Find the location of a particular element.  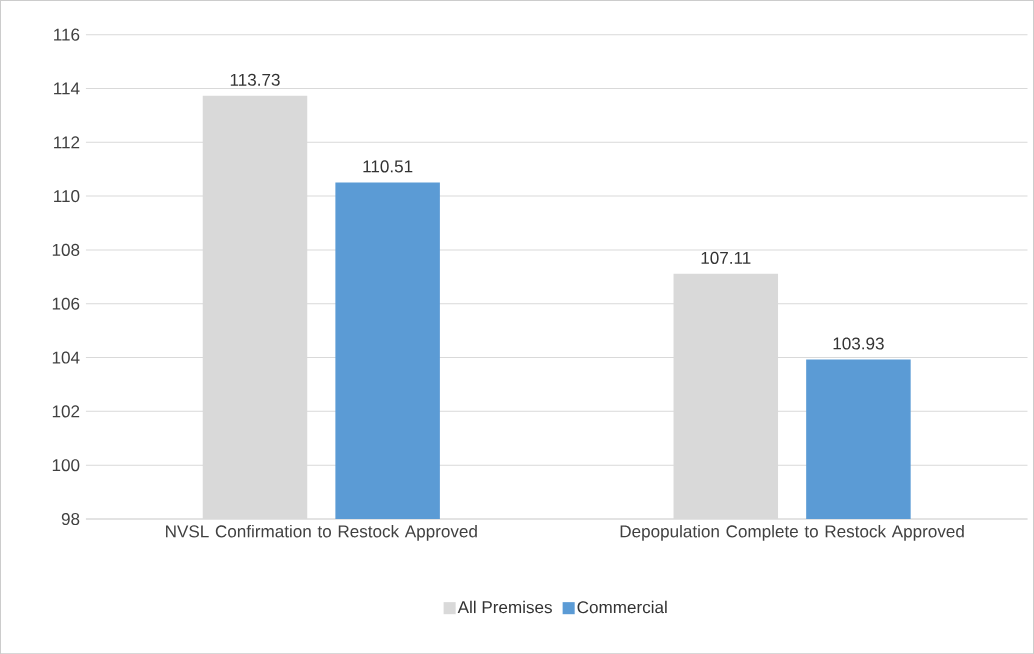

y-tick-label: 100 is located at coordinates (66, 465).